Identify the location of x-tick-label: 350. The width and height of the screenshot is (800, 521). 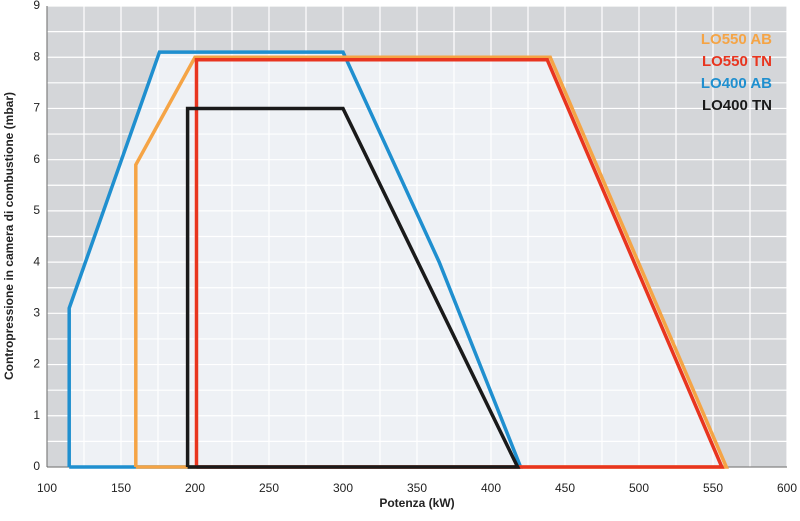
(417, 488).